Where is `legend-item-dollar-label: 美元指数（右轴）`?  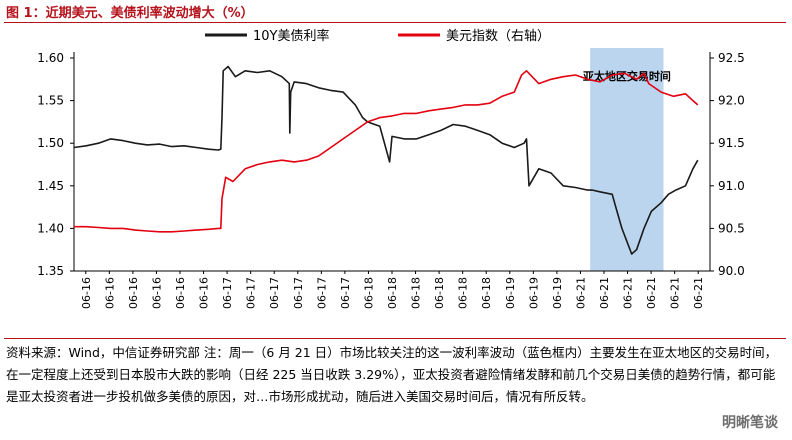
legend-item-dollar-label: 美元指数（右轴） is located at coordinates (498, 36).